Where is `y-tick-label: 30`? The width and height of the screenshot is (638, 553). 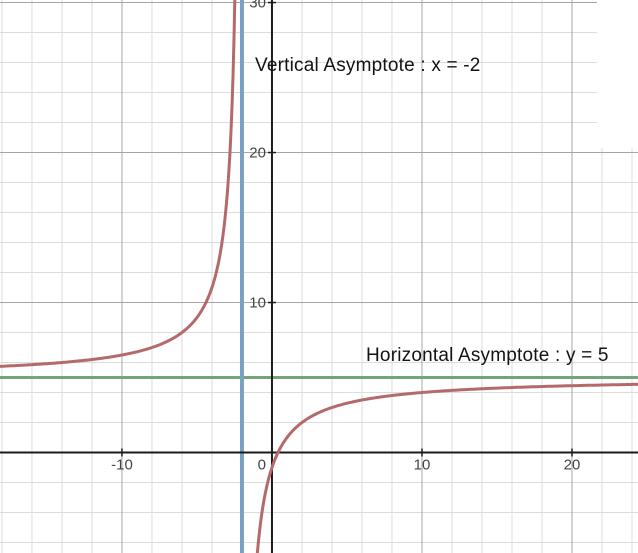
y-tick-label: 30 is located at coordinates (257, 6).